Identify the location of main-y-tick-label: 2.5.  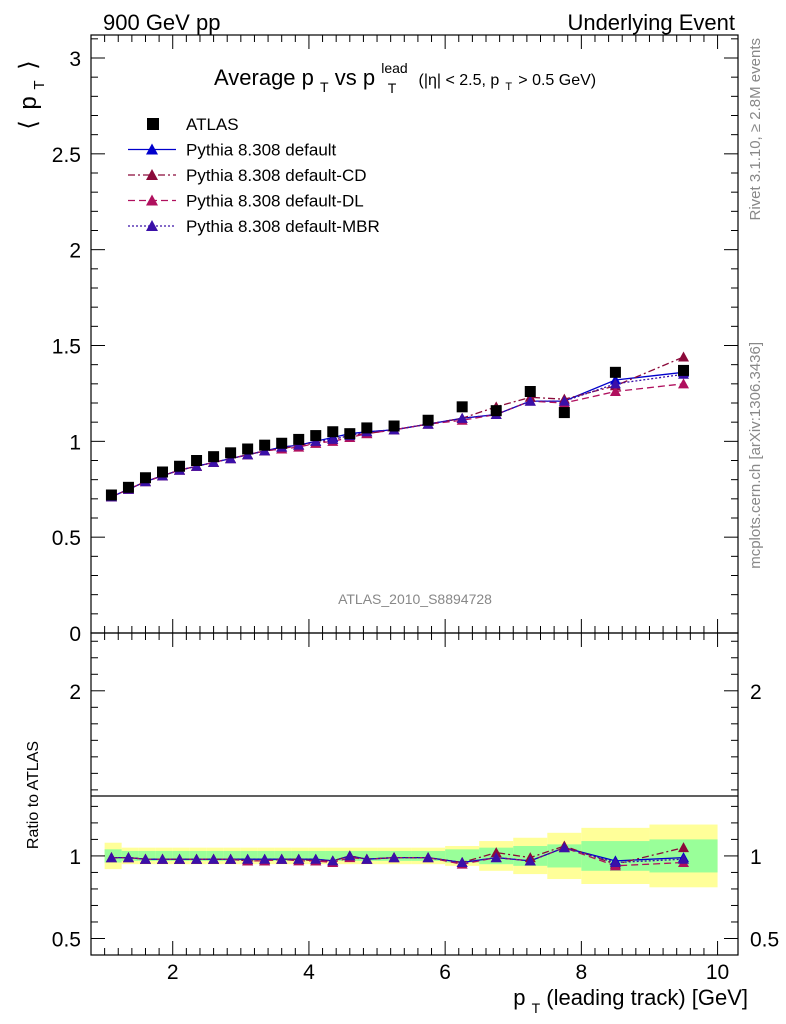
(66, 155).